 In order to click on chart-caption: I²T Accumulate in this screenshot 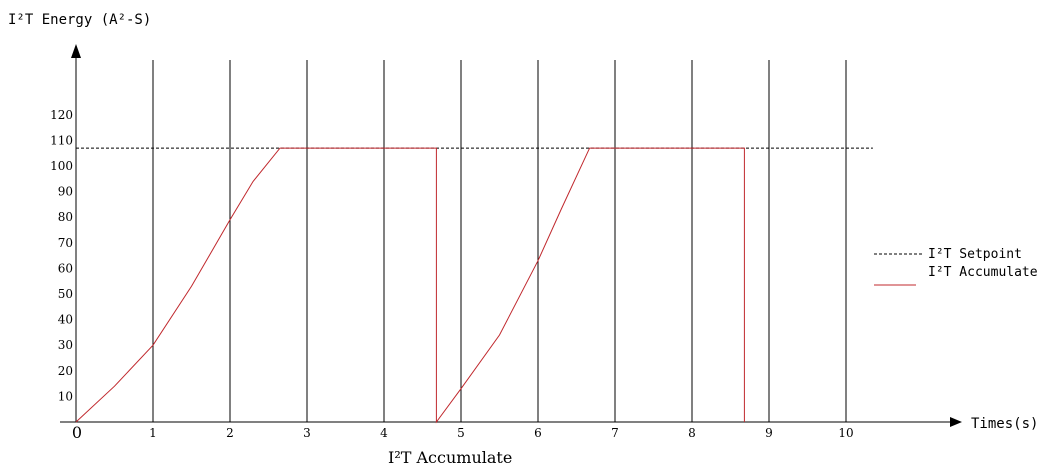, I will do `click(450, 457)`.